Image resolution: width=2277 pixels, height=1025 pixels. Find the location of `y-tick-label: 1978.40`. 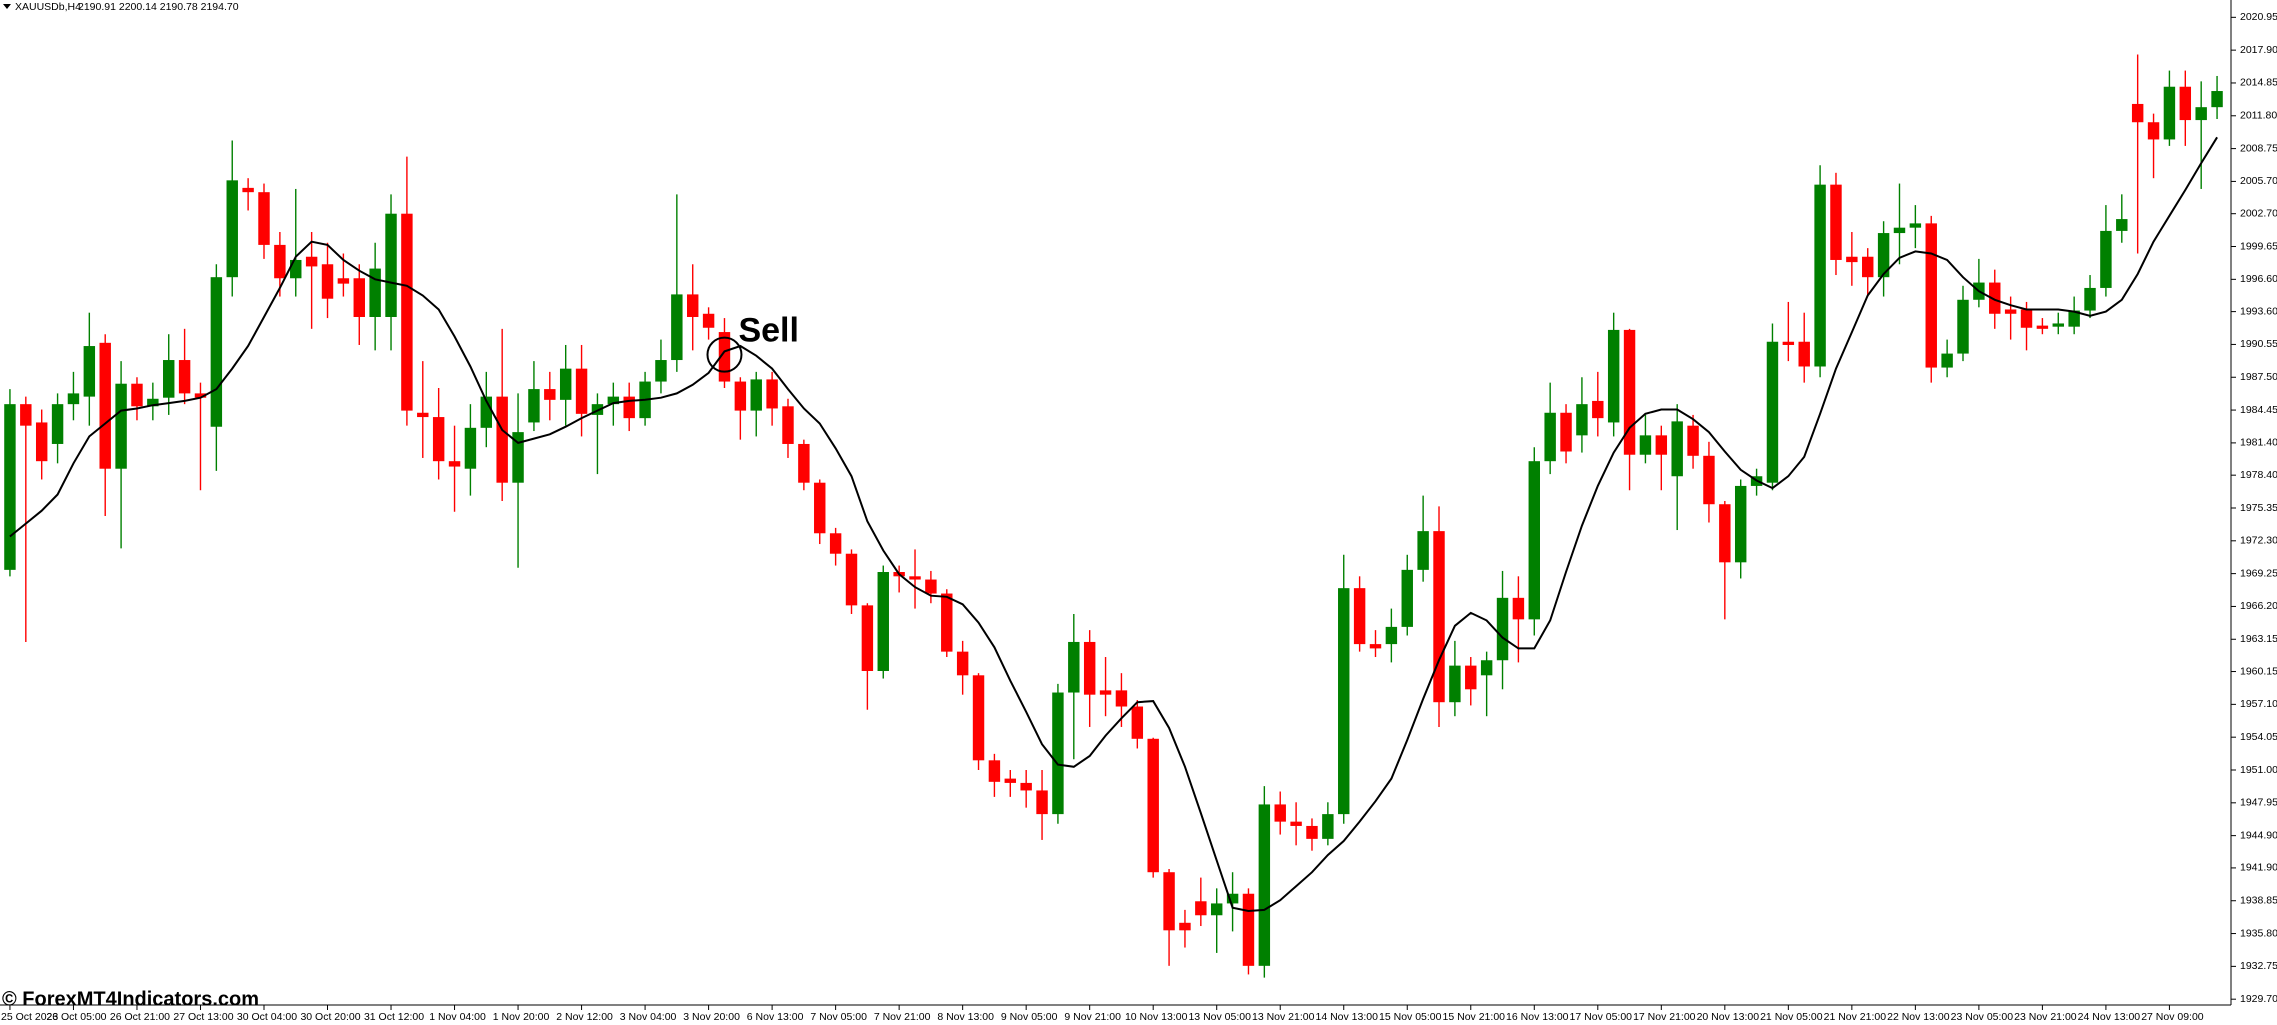

y-tick-label: 1978.40 is located at coordinates (2258, 475).